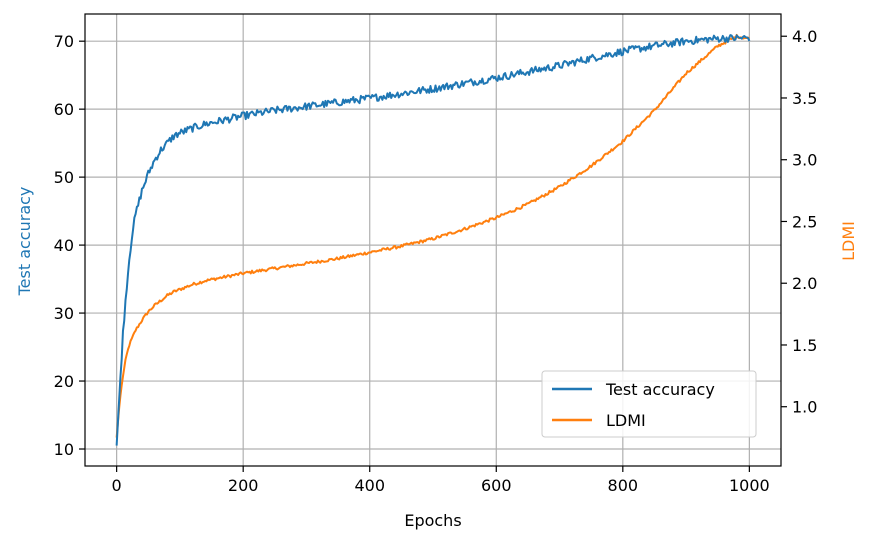 The image size is (873, 545). Describe the element at coordinates (804, 407) in the screenshot. I see `y-right-tick-label: 1.0` at that location.